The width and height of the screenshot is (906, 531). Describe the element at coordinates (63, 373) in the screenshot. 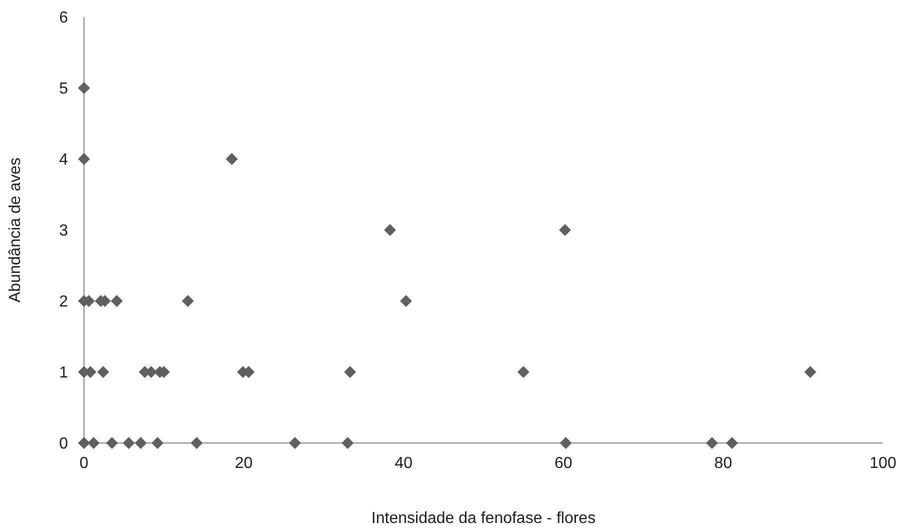

I see `y-tick-label: 1` at that location.